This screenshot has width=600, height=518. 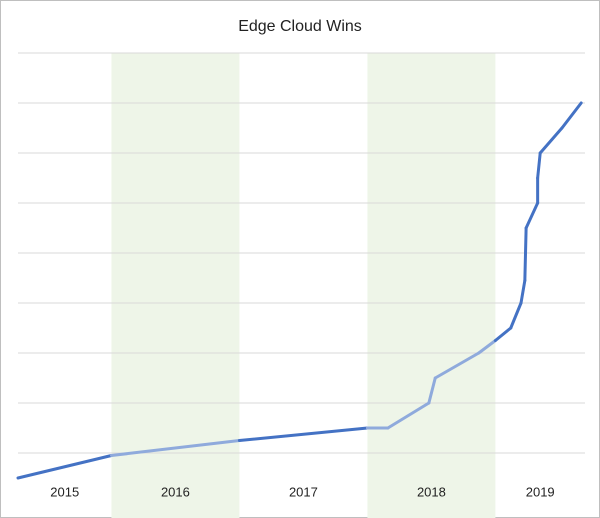 What do you see at coordinates (300, 26) in the screenshot?
I see `chart-title: Edge Cloud Wins` at bounding box center [300, 26].